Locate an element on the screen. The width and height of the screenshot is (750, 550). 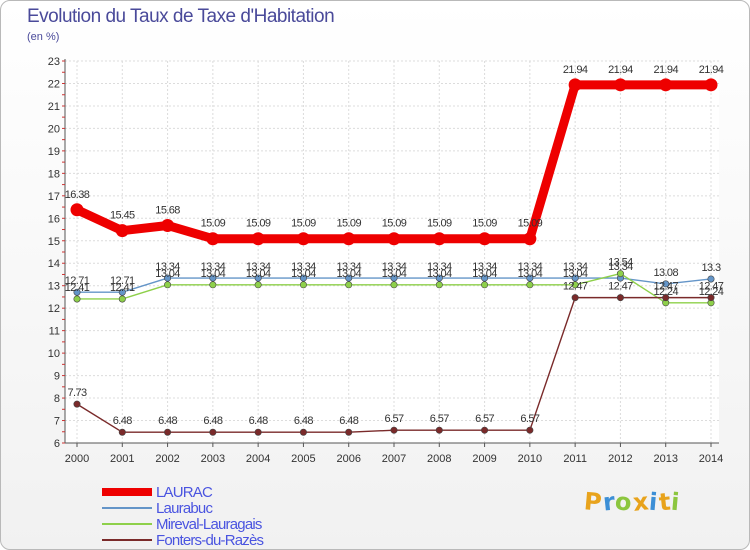
y-tick-label: 19 is located at coordinates (54, 152).